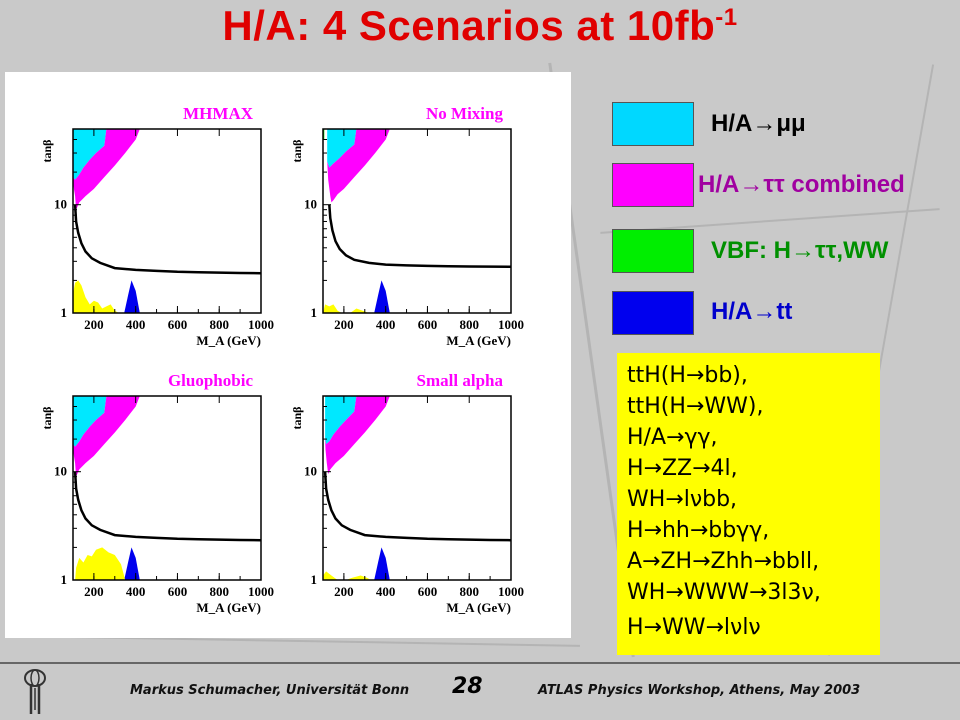  What do you see at coordinates (698, 530) in the screenshot?
I see `channel-line: H→hh→bbγγ,` at bounding box center [698, 530].